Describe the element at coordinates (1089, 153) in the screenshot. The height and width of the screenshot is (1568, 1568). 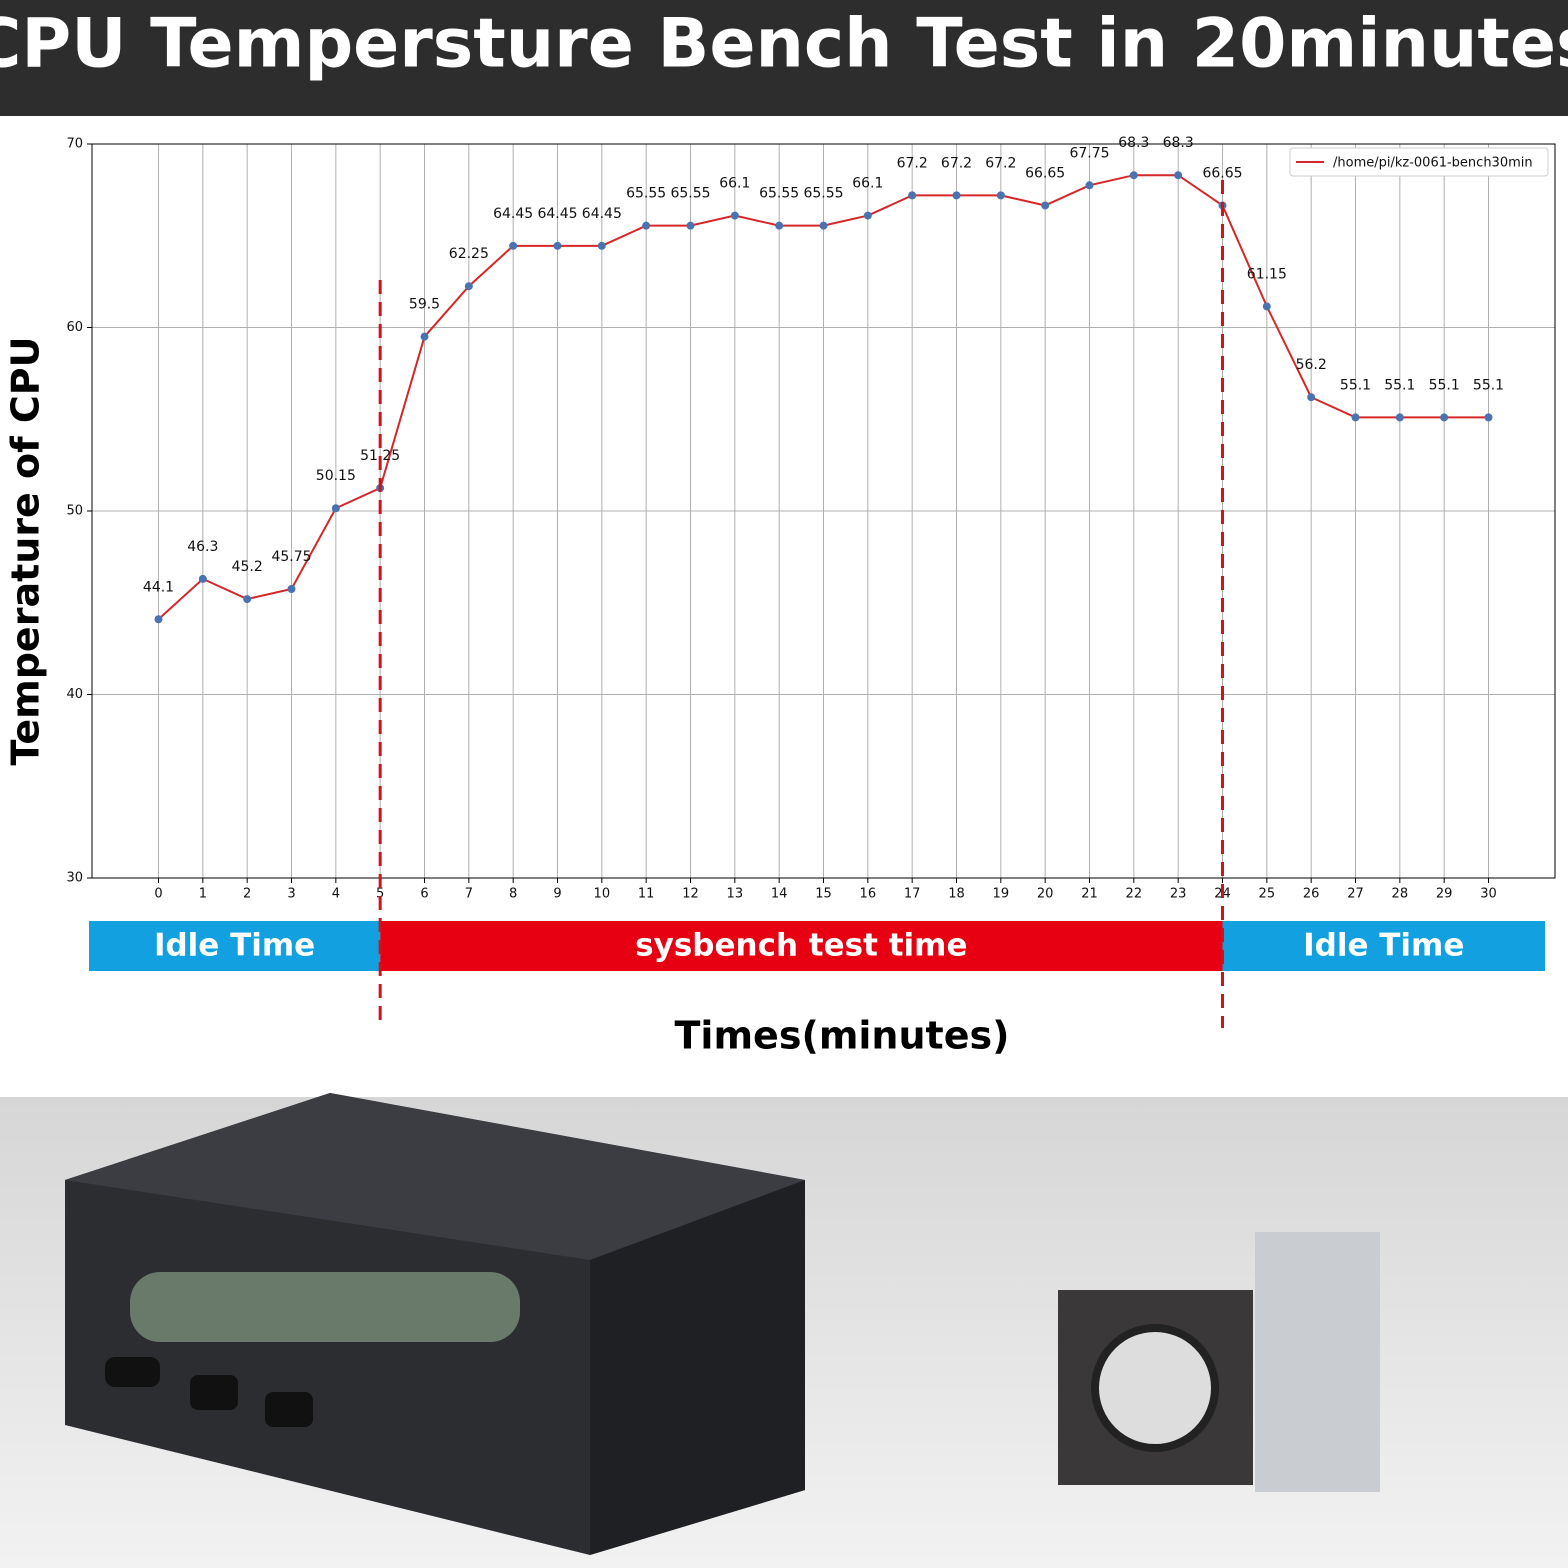
I see `data-label: 67.75` at that location.